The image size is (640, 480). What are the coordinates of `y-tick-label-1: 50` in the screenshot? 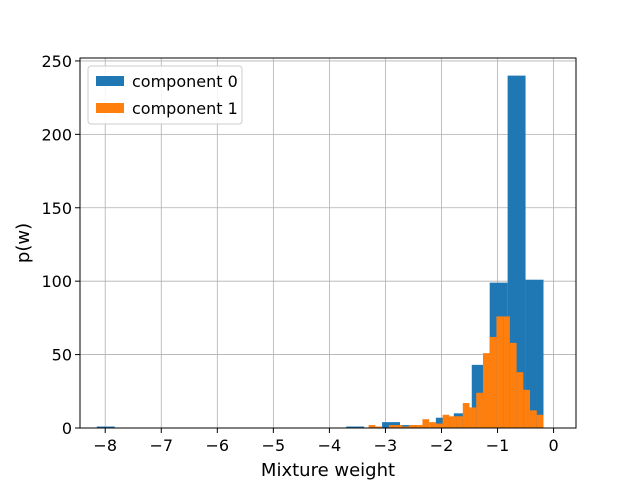 It's located at (62, 355).